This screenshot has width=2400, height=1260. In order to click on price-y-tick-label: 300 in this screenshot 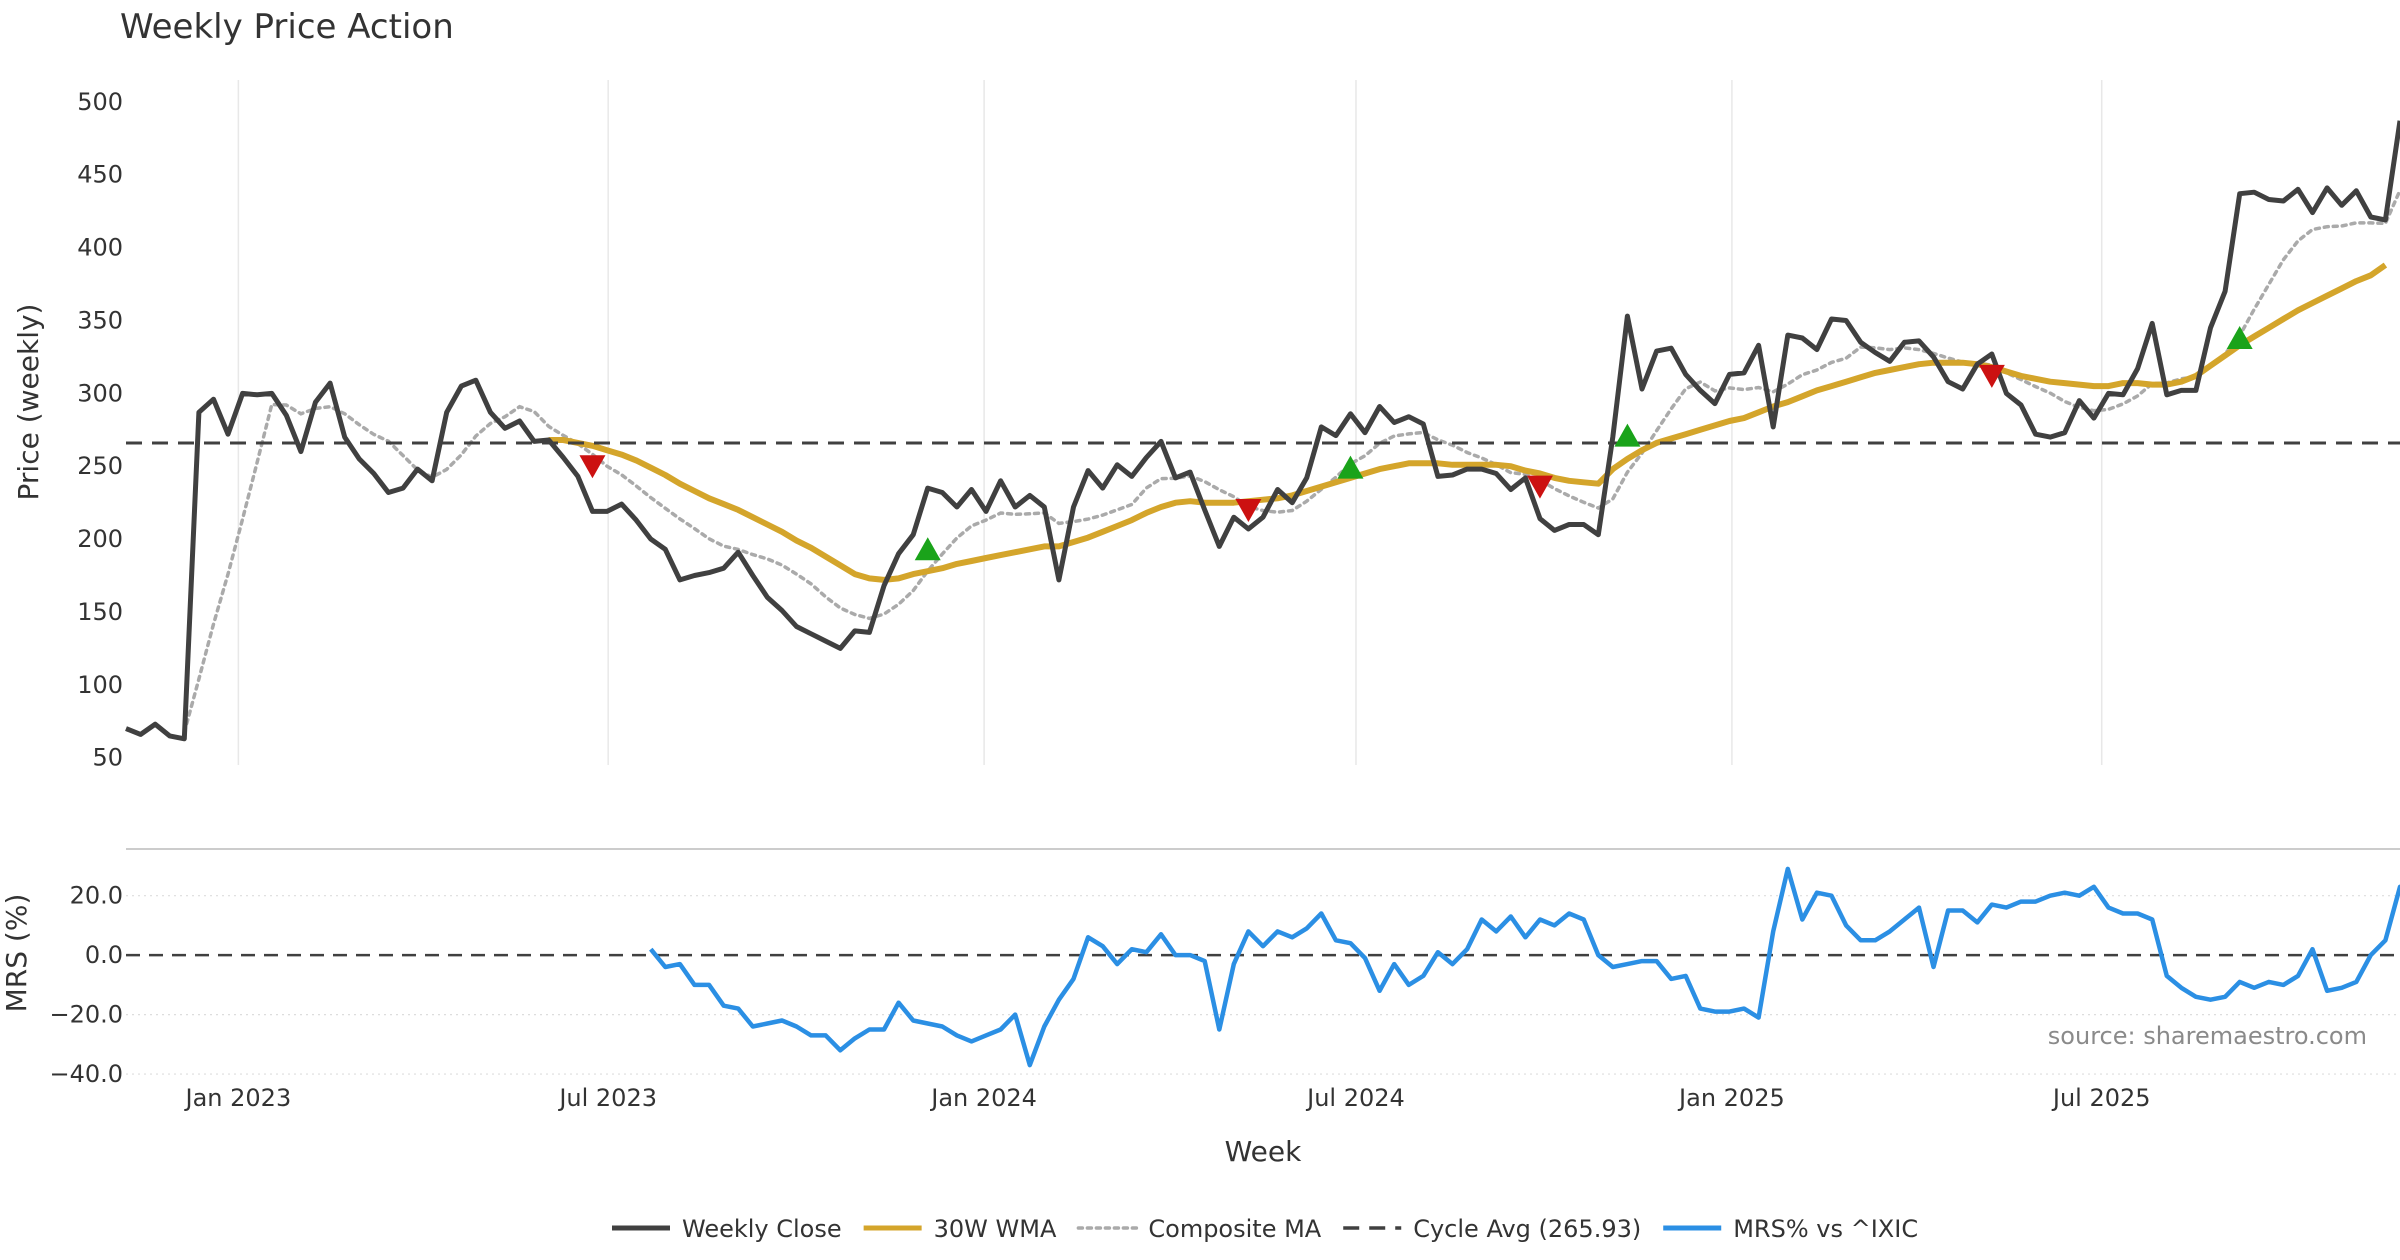, I will do `click(100, 393)`.